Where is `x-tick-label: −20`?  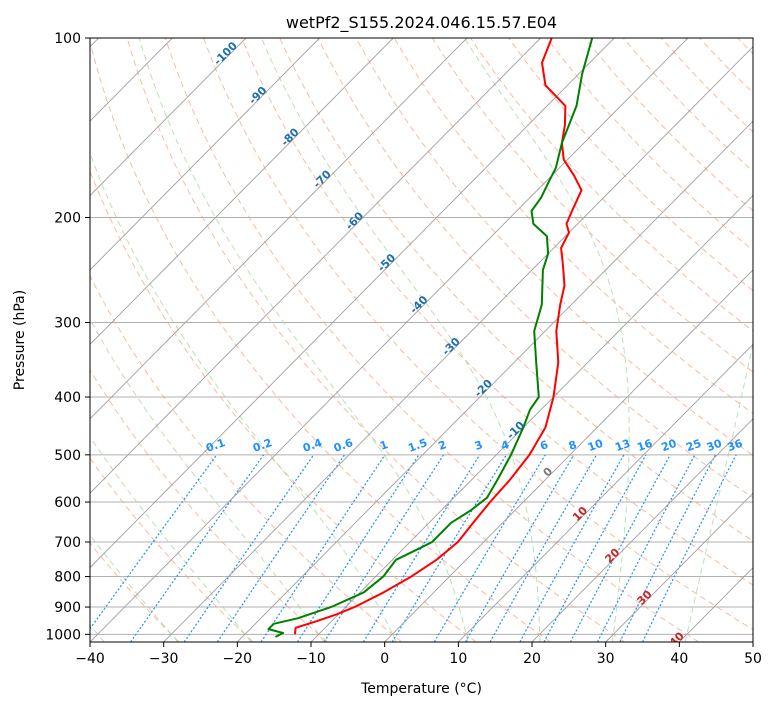 x-tick-label: −20 is located at coordinates (238, 659).